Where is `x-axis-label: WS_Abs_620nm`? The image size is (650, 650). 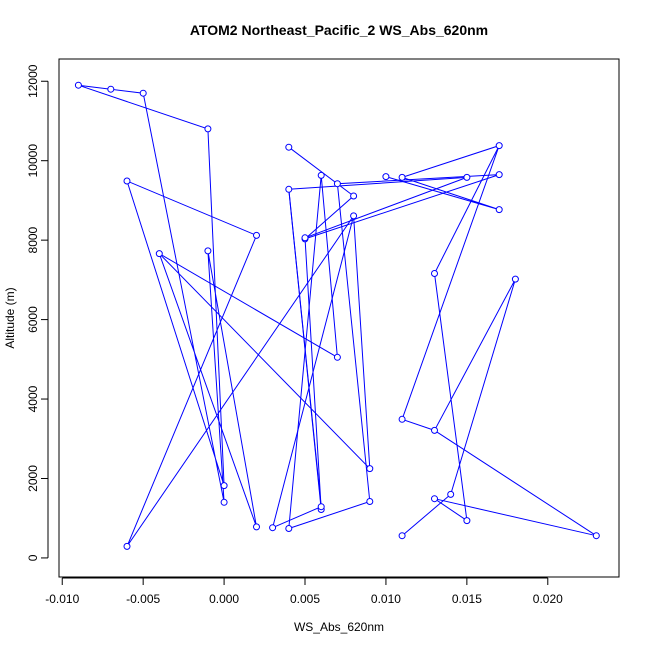
x-axis-label: WS_Abs_620nm is located at coordinates (339, 627).